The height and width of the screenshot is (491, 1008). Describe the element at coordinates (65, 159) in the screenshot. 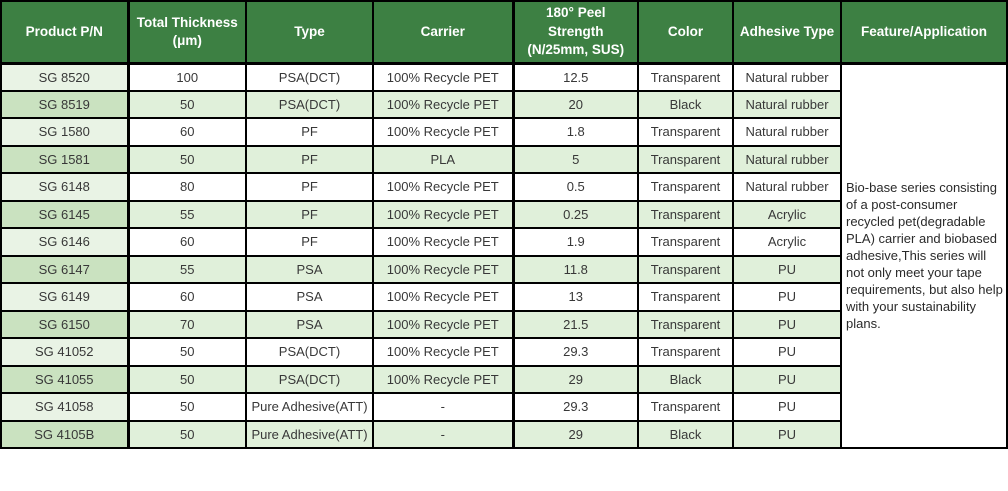

I see `cell-pn: SG 1581` at that location.